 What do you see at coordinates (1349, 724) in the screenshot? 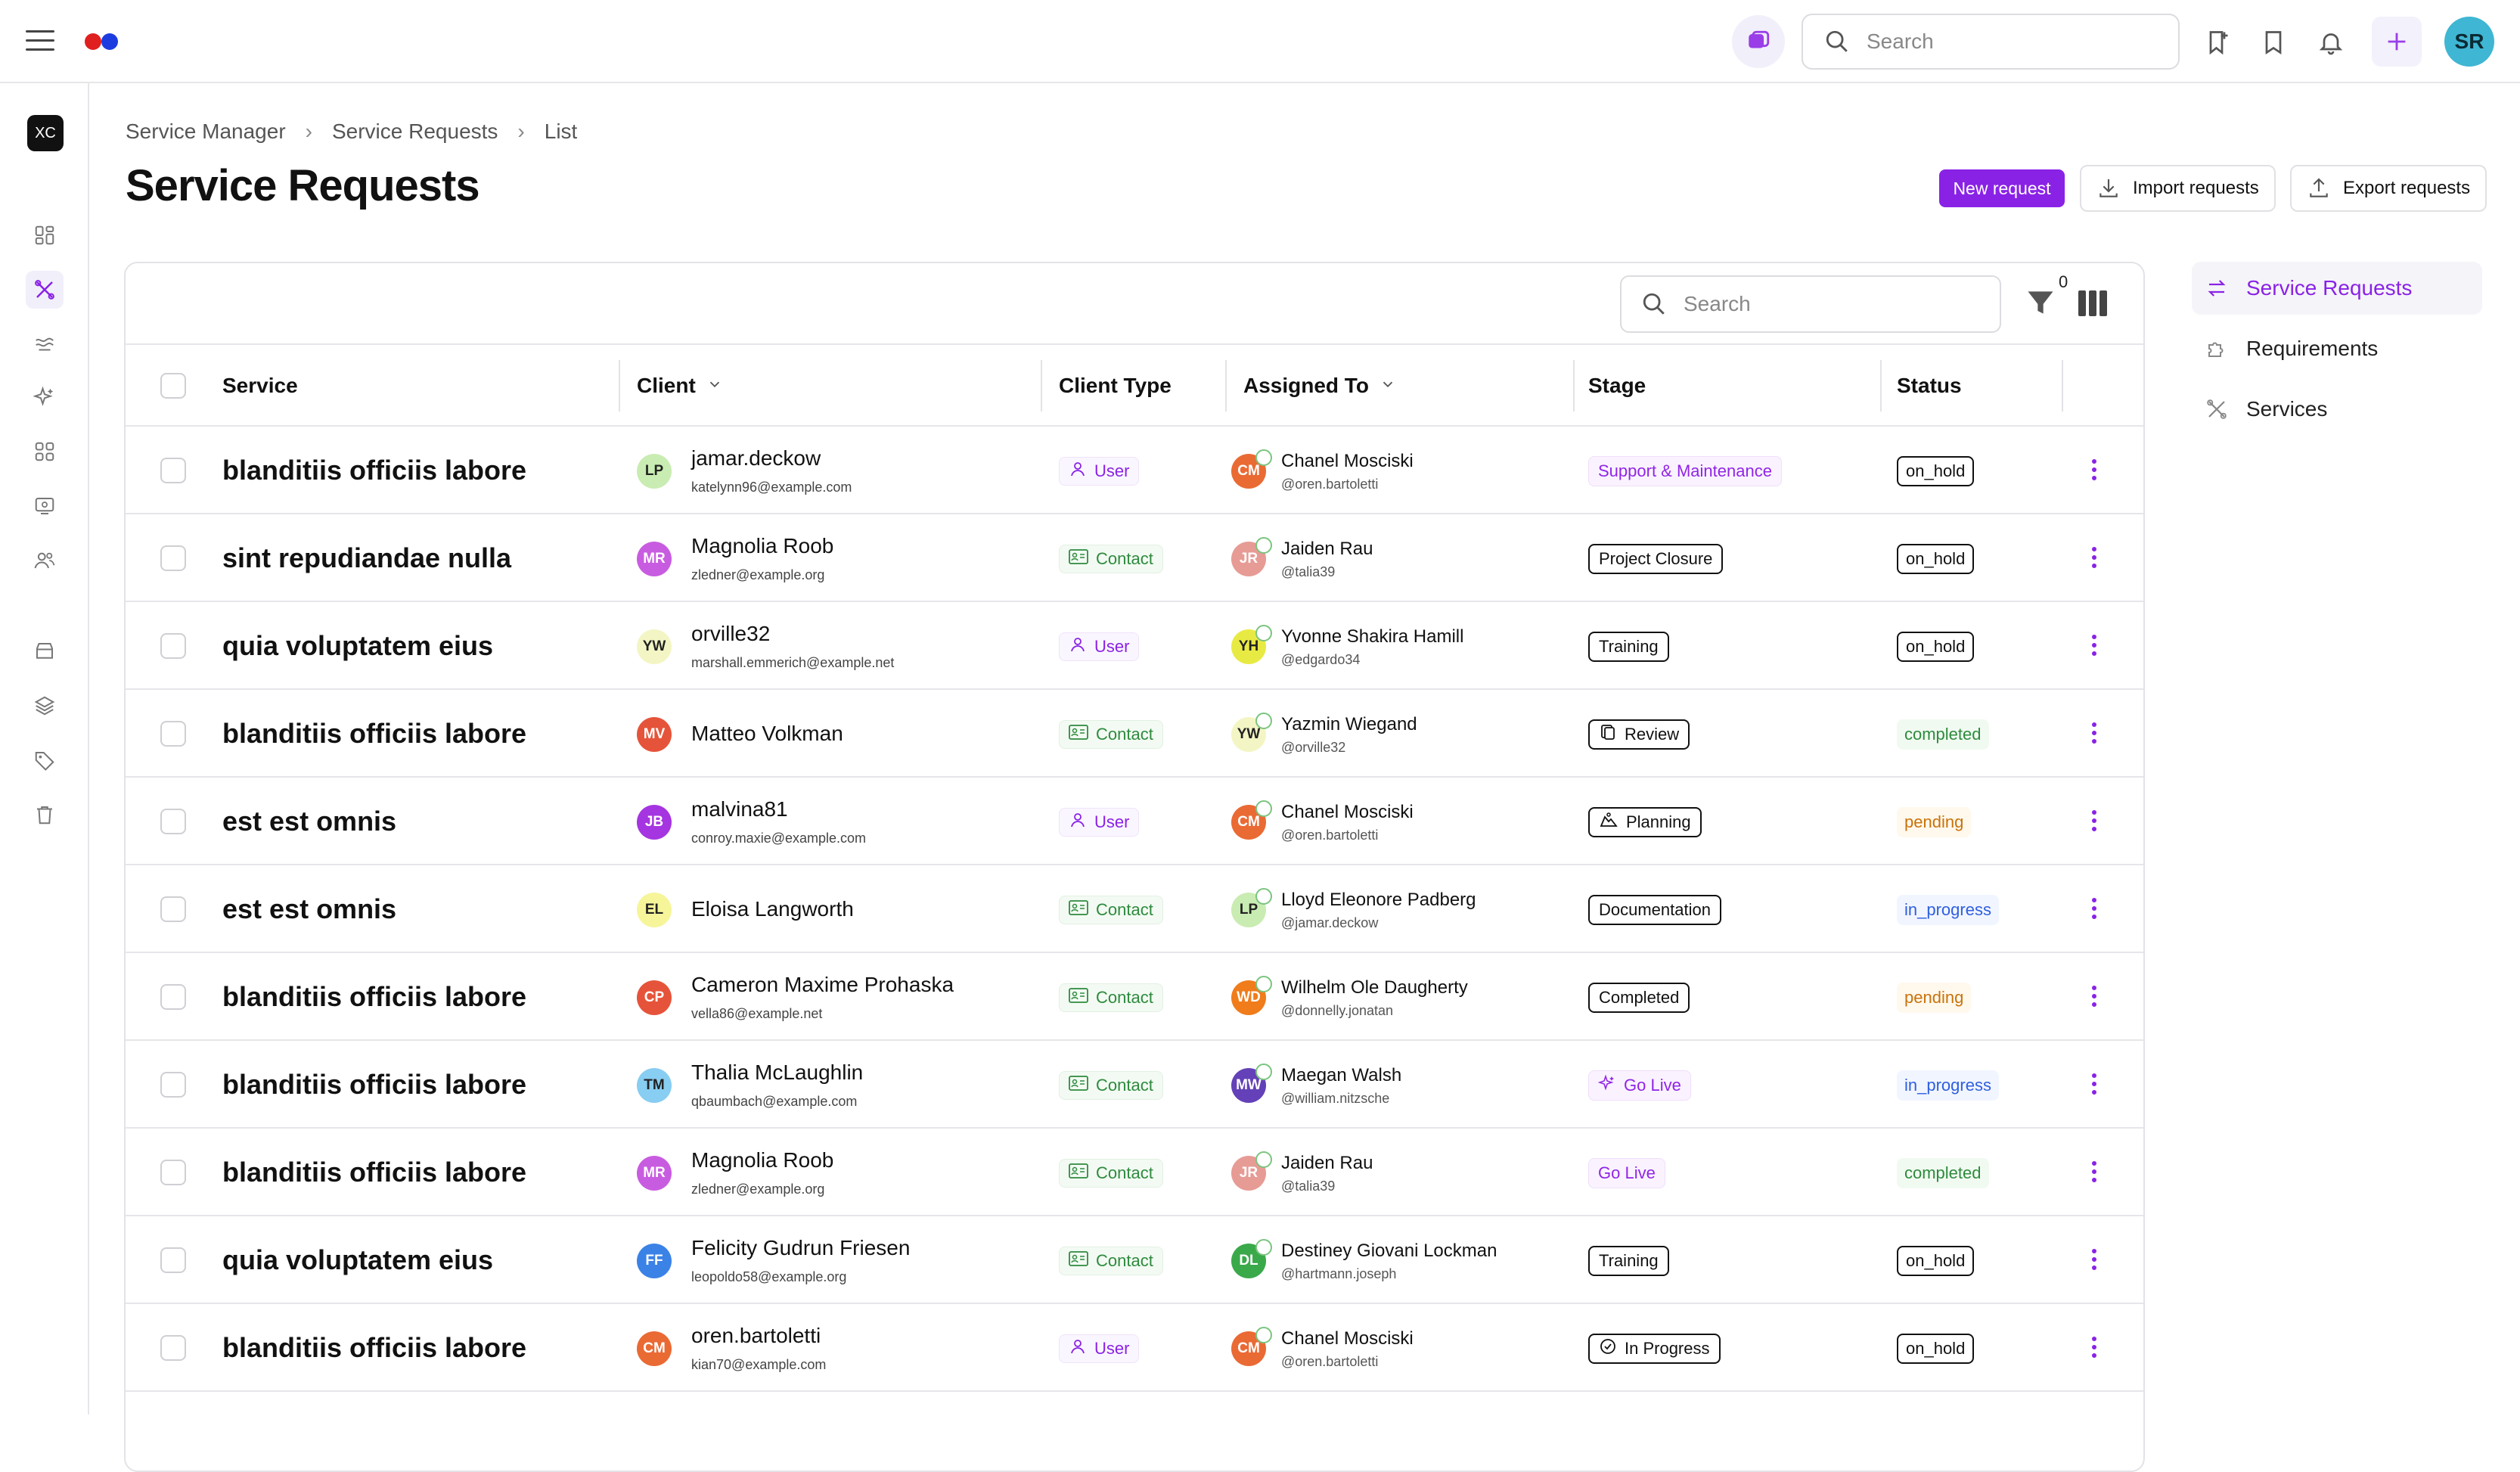
I see `assignee-name: Yazmin Wiegand` at bounding box center [1349, 724].